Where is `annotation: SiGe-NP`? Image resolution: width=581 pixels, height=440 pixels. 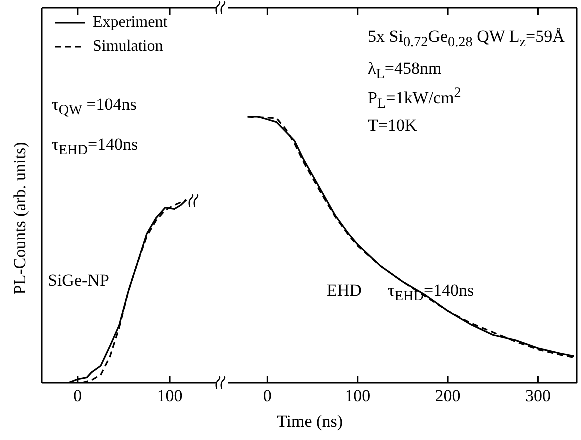
annotation: SiGe-NP is located at coordinates (79, 280).